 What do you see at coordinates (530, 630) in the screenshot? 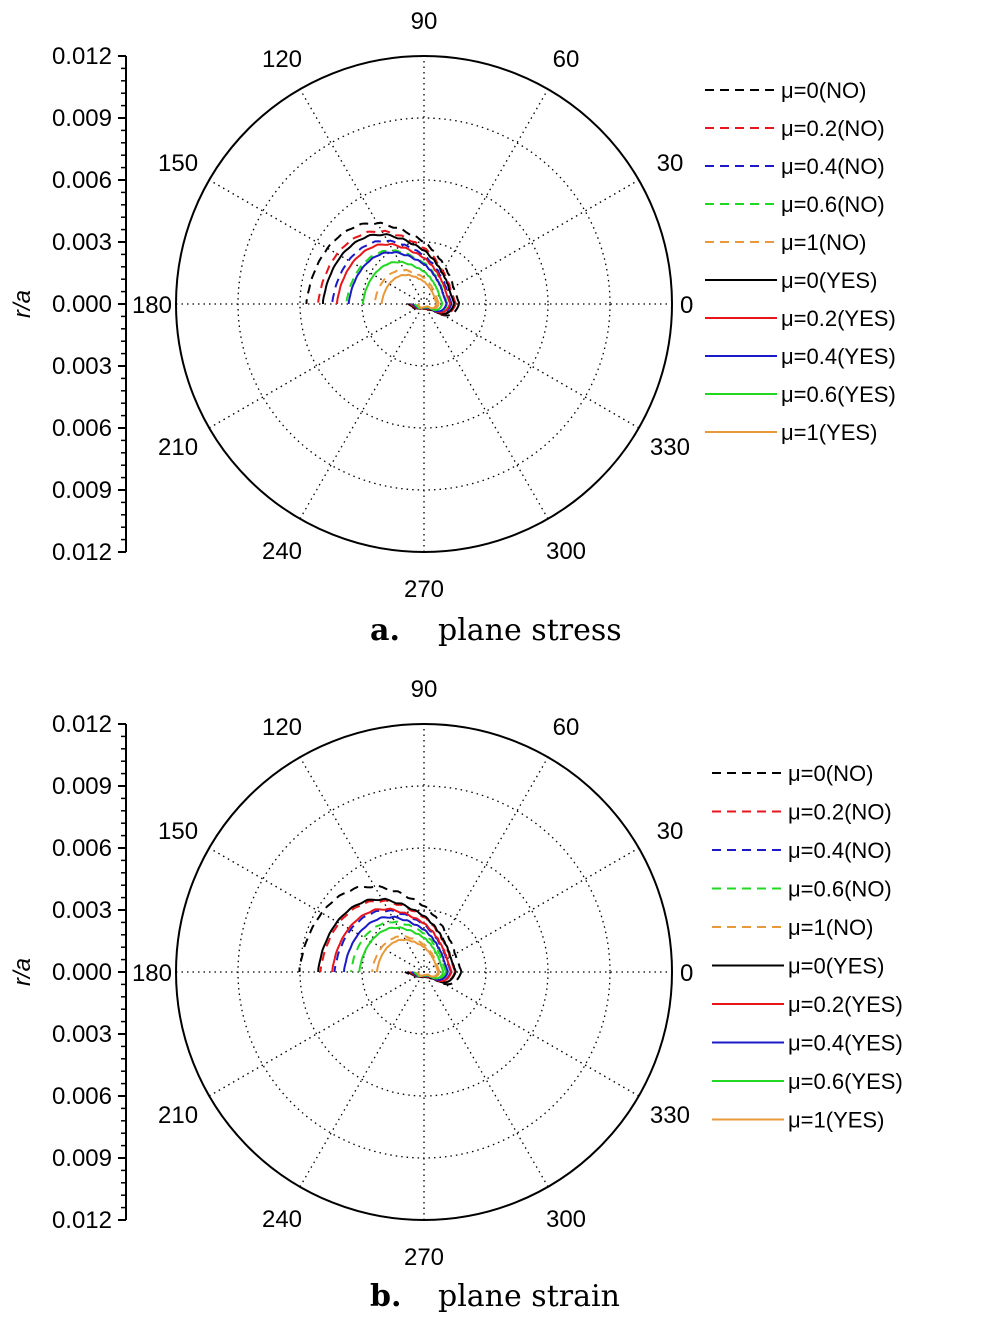
I see `caption-text: plane stress` at bounding box center [530, 630].